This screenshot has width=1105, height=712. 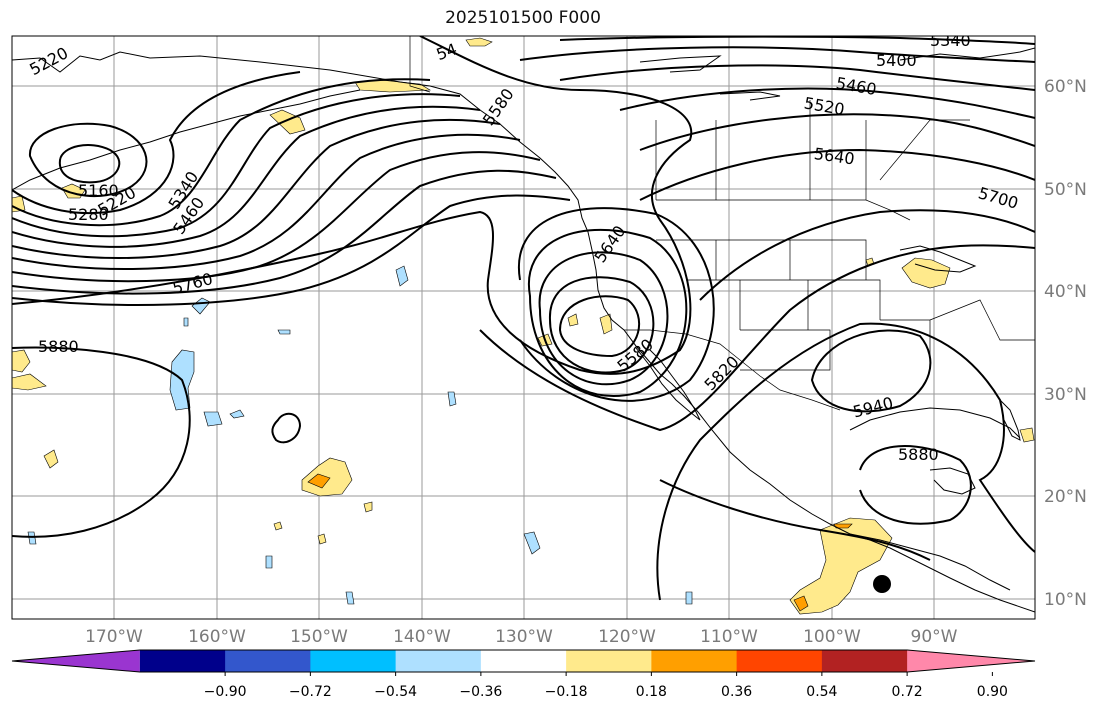 I want to click on lat-label: 50°N, so click(x=1065, y=190).